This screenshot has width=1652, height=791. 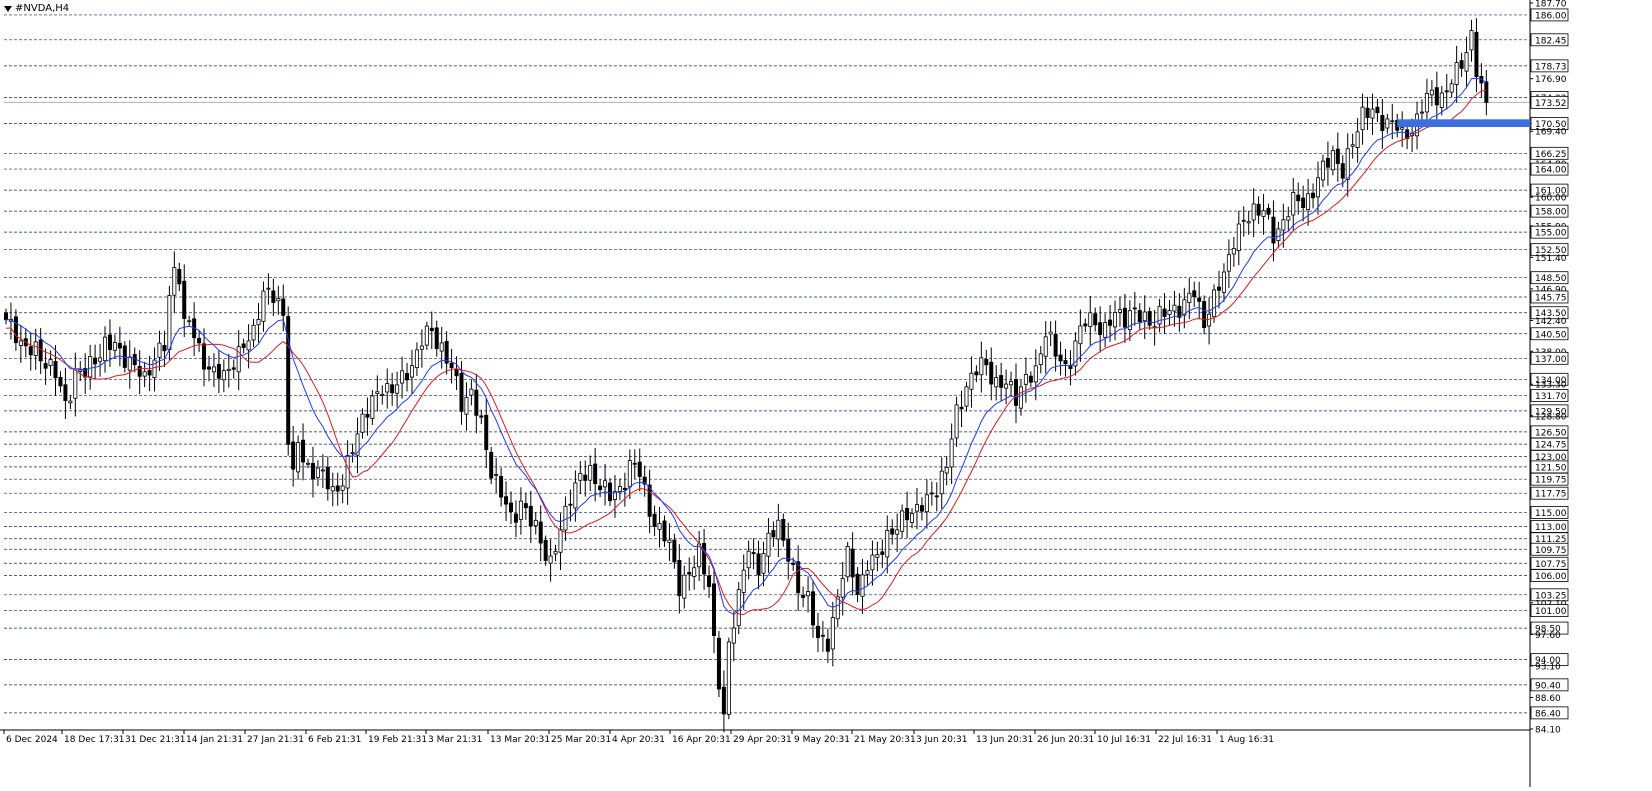 I want to click on time-label-text: 22 Jul 16:31, so click(x=1185, y=740).